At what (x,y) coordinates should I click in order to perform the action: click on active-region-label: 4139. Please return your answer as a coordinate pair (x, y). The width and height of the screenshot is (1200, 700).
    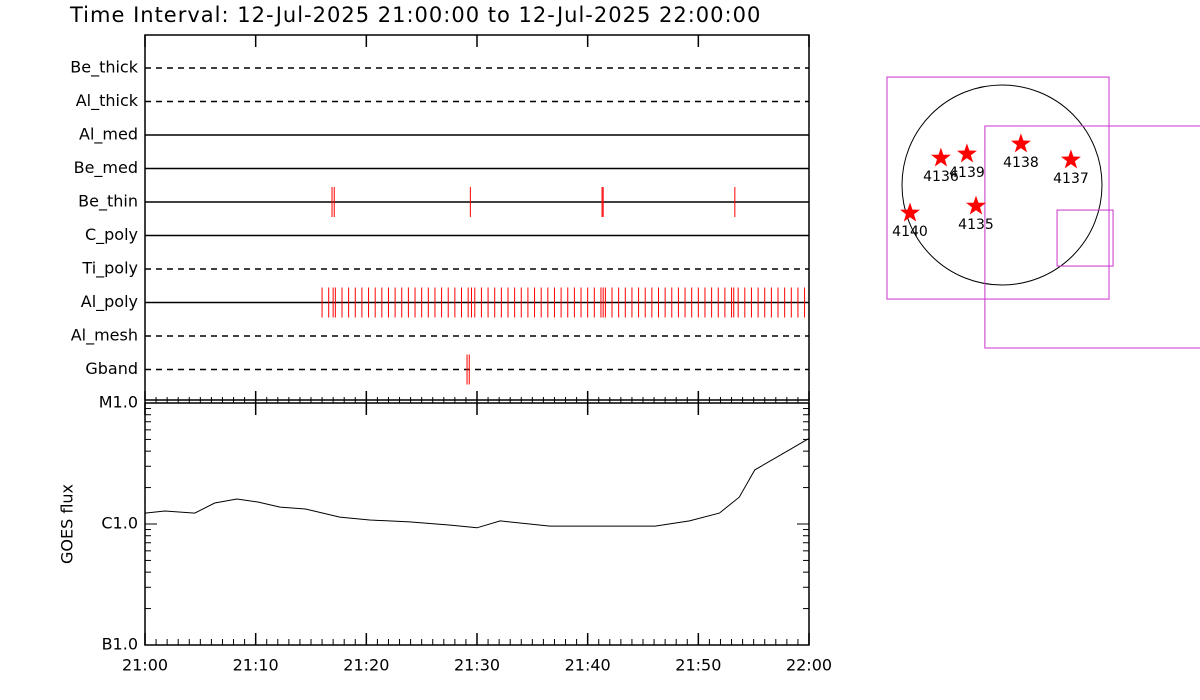
    Looking at the image, I should click on (967, 173).